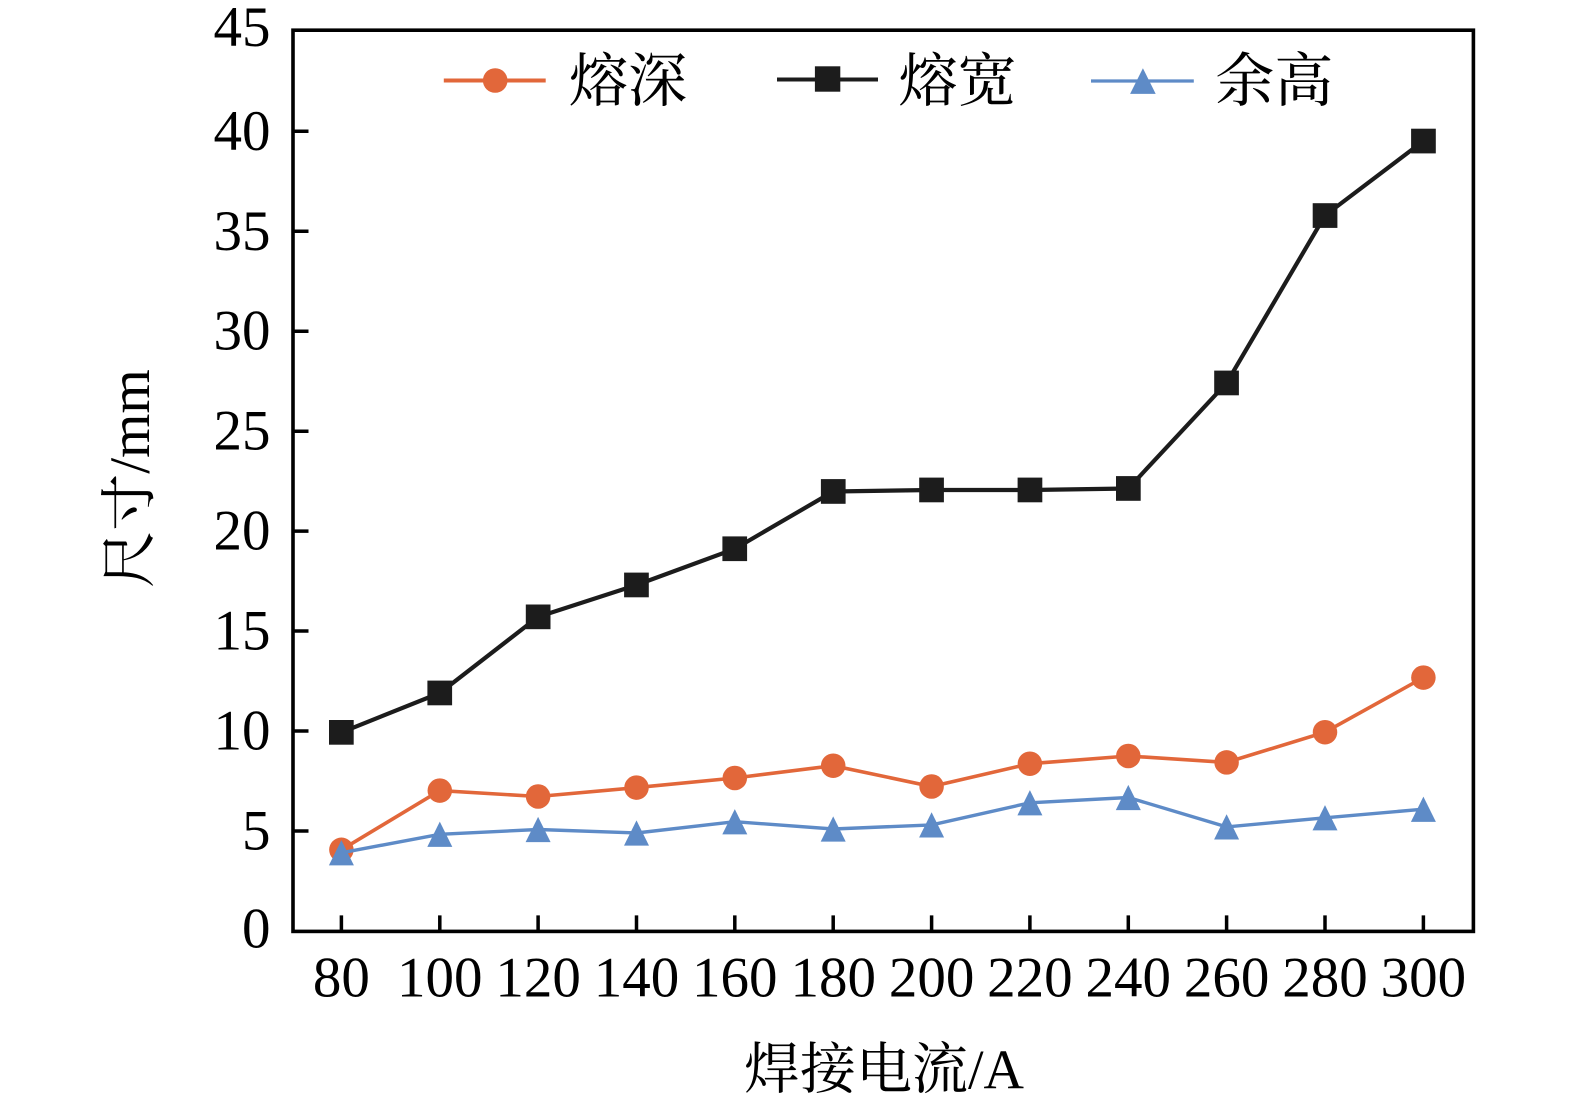  What do you see at coordinates (256, 831) in the screenshot?
I see `svg-text: 5` at bounding box center [256, 831].